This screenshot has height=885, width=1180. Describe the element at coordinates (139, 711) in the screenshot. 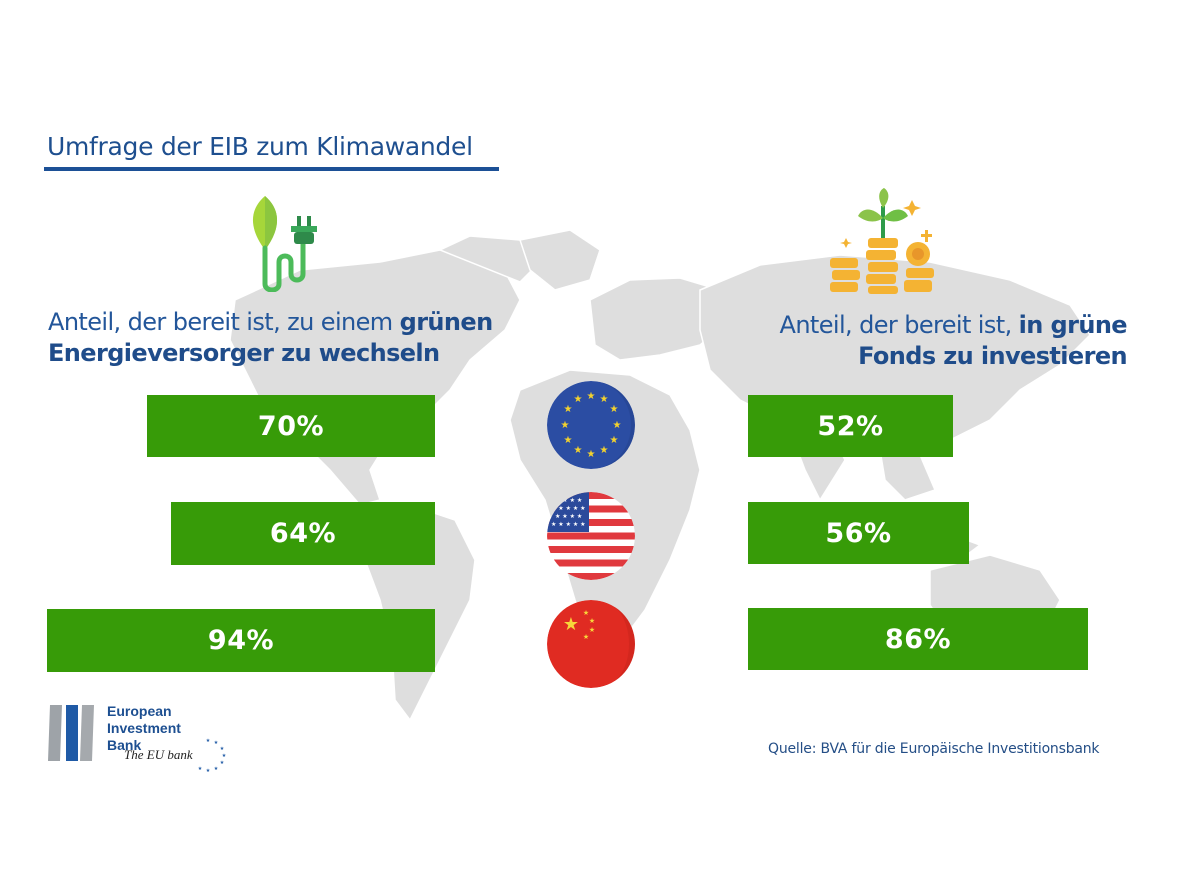

I see `logo-line-1: European` at that location.